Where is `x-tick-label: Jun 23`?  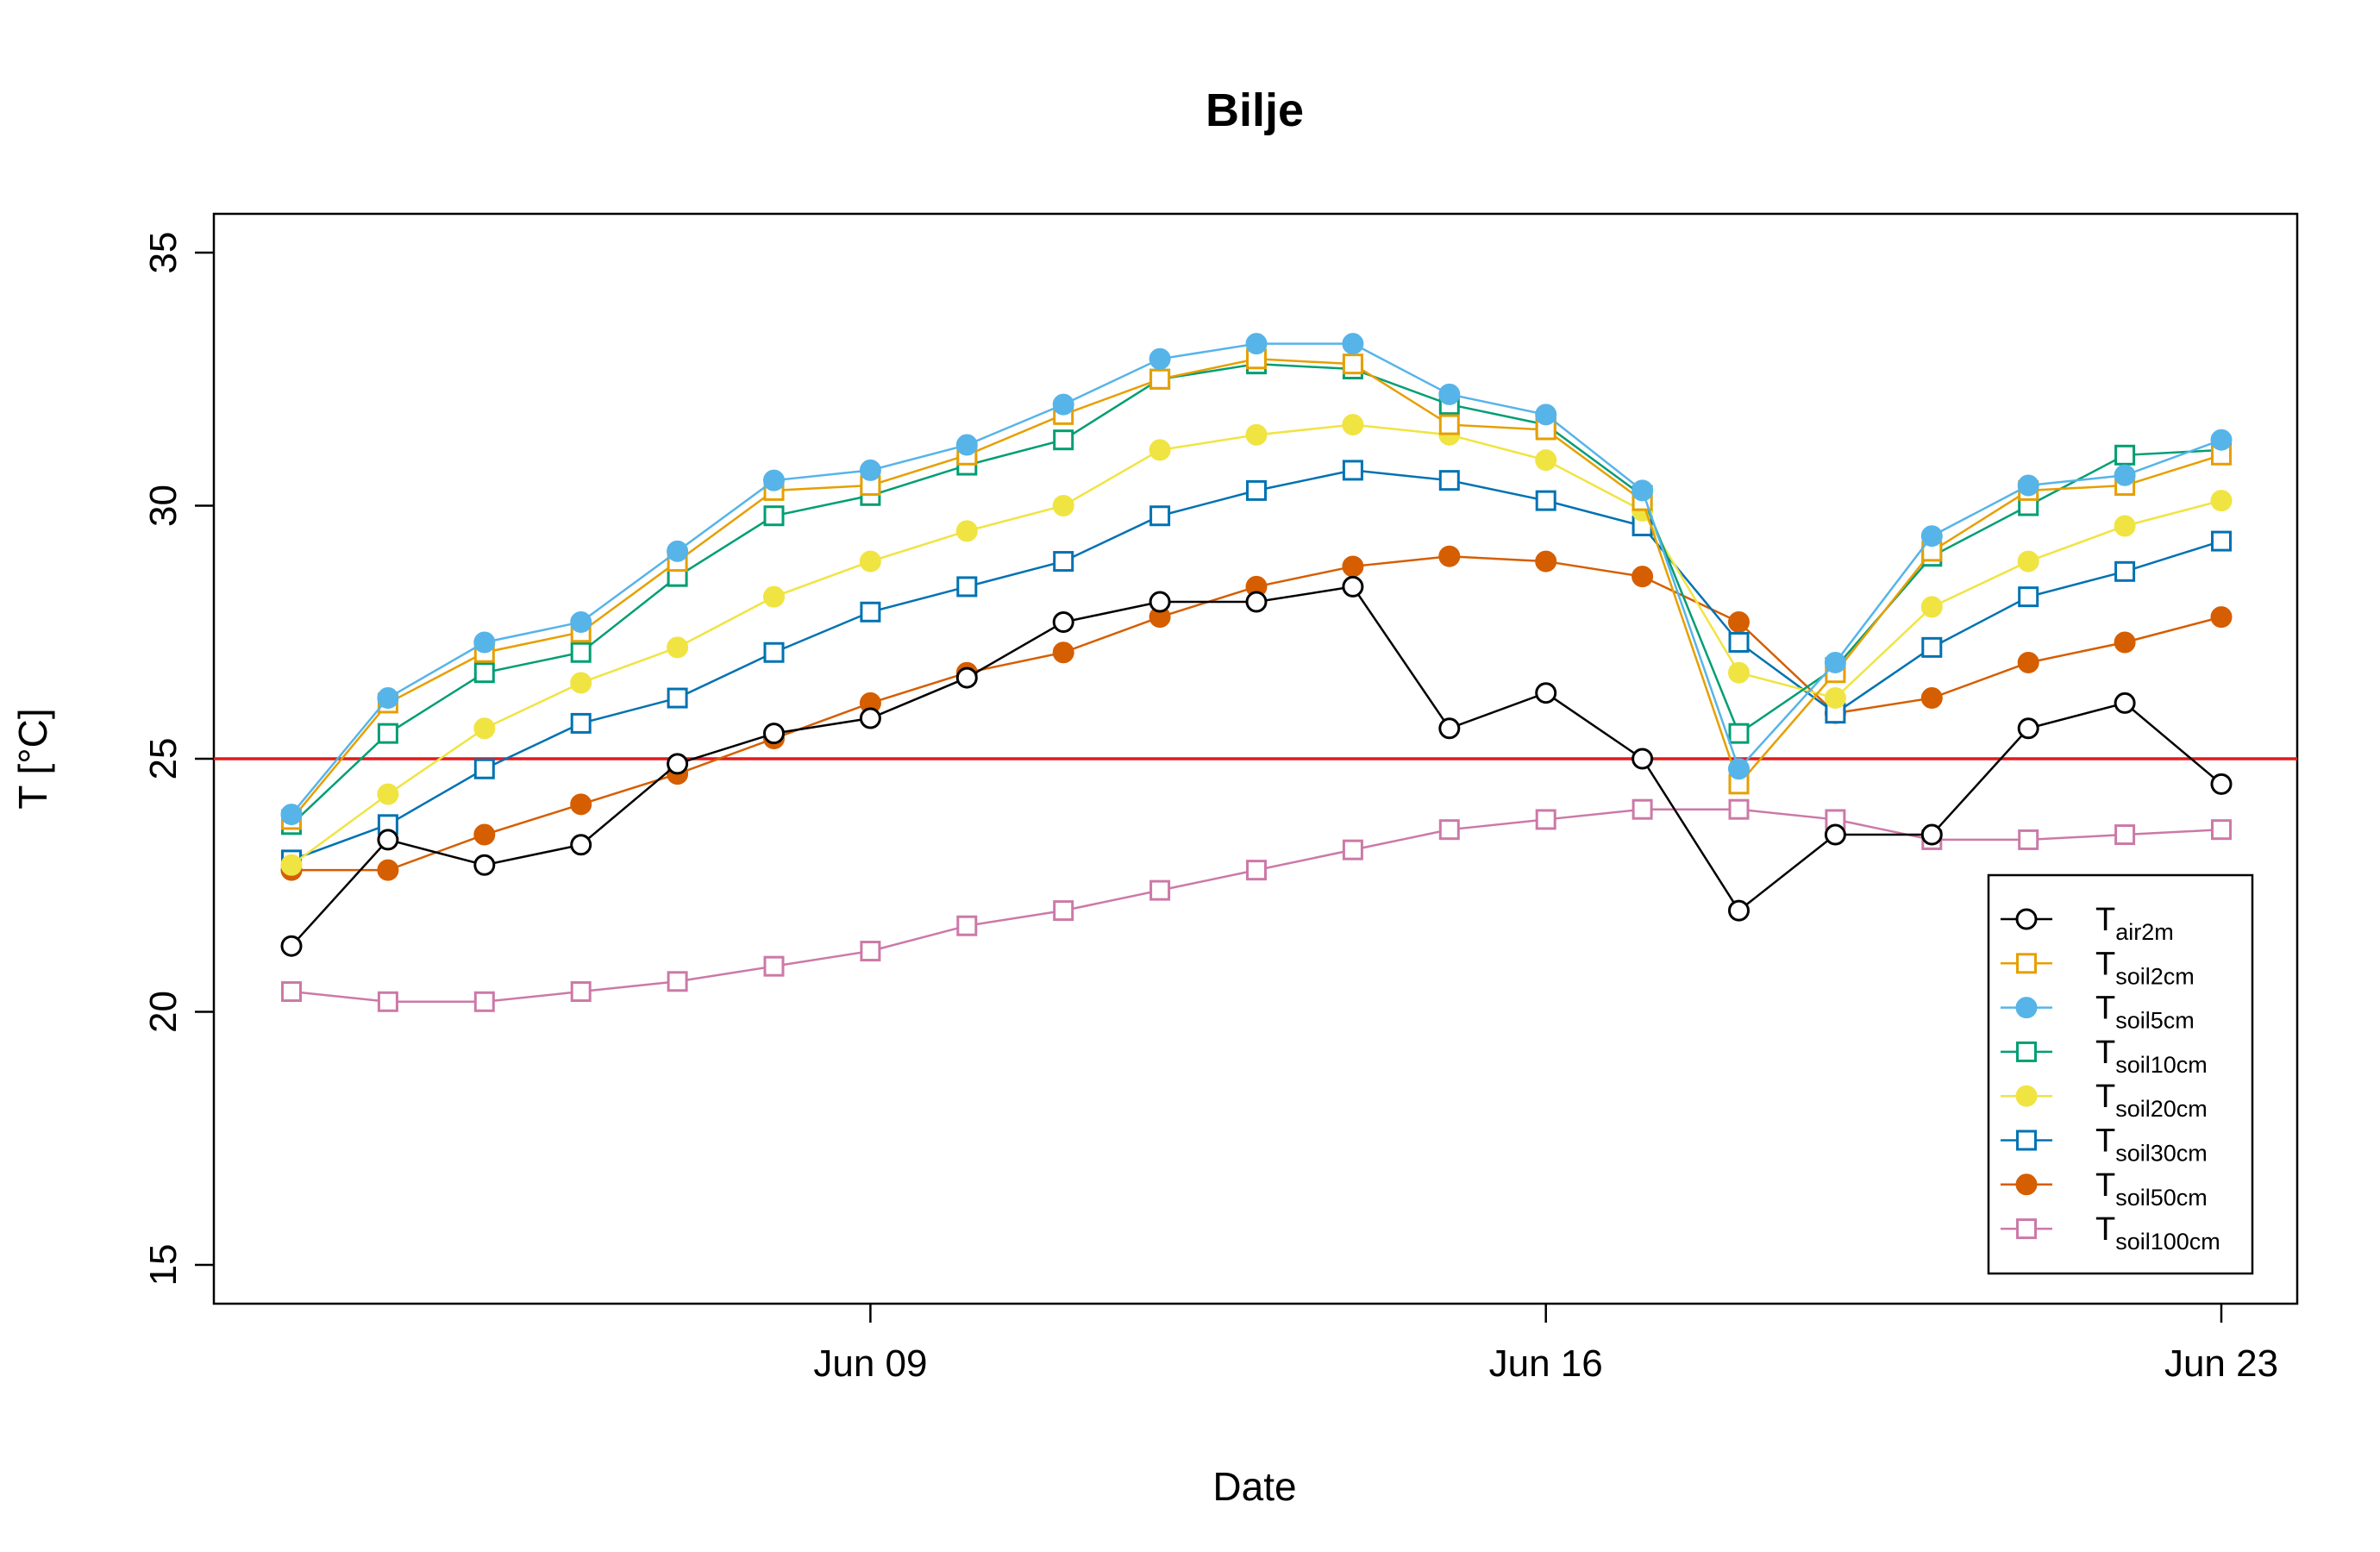
x-tick-label: Jun 23 is located at coordinates (2221, 1363).